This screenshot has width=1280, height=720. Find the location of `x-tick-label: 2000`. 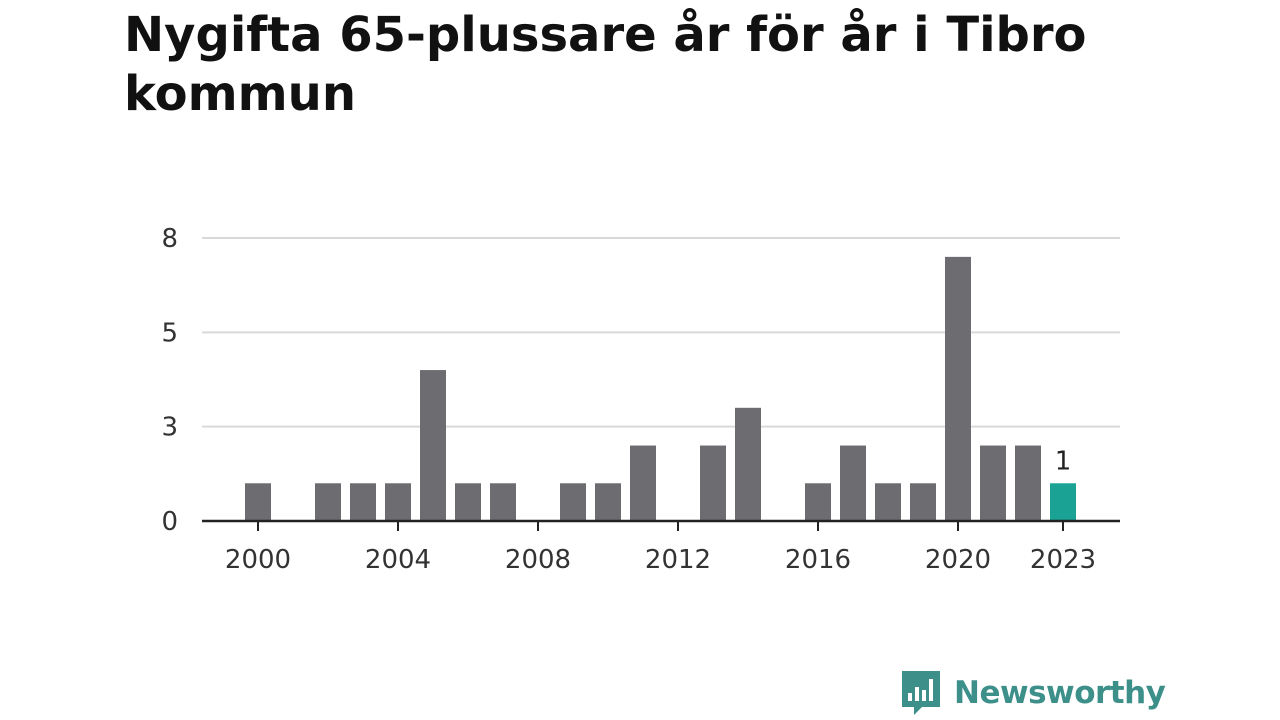

x-tick-label: 2000 is located at coordinates (258, 560).